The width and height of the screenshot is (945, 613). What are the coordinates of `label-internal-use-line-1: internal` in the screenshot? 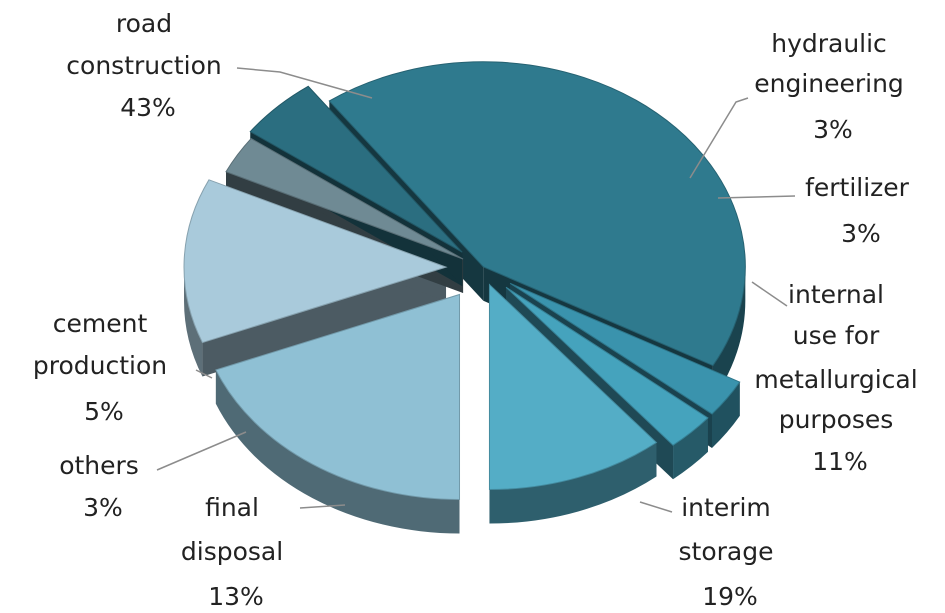 It's located at (836, 294).